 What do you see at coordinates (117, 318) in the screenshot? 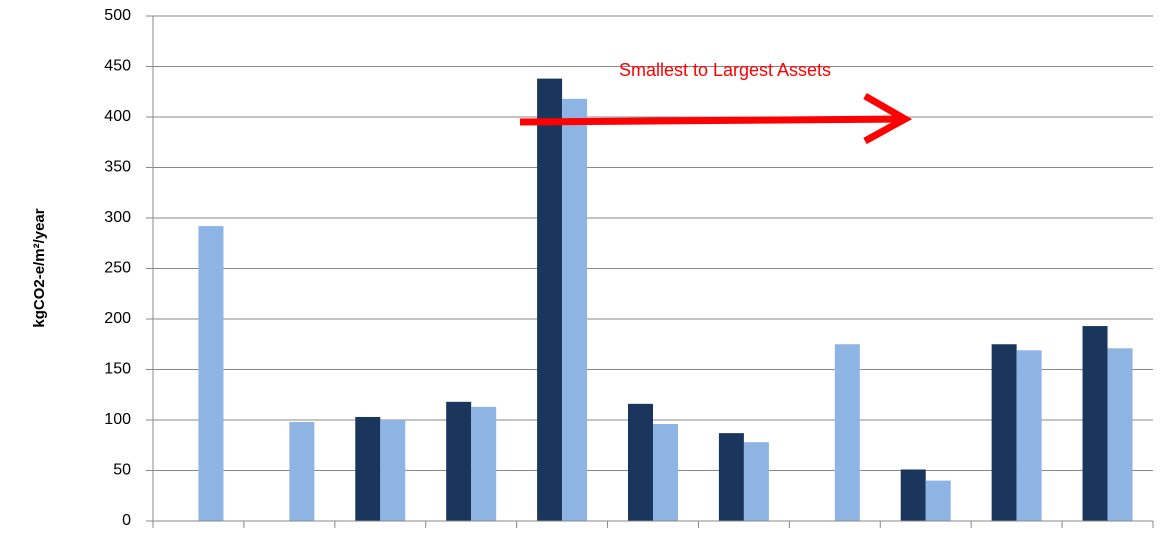
I see `y-tick-label: 200` at bounding box center [117, 318].